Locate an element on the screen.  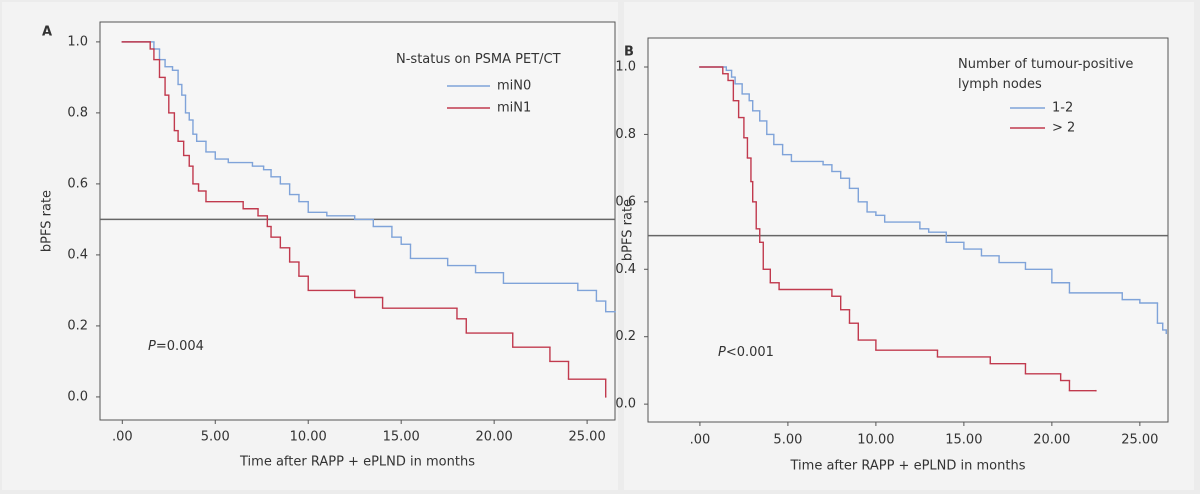
legend-title: Number of tumour-positive lymph nodes is located at coordinates (1046, 74).